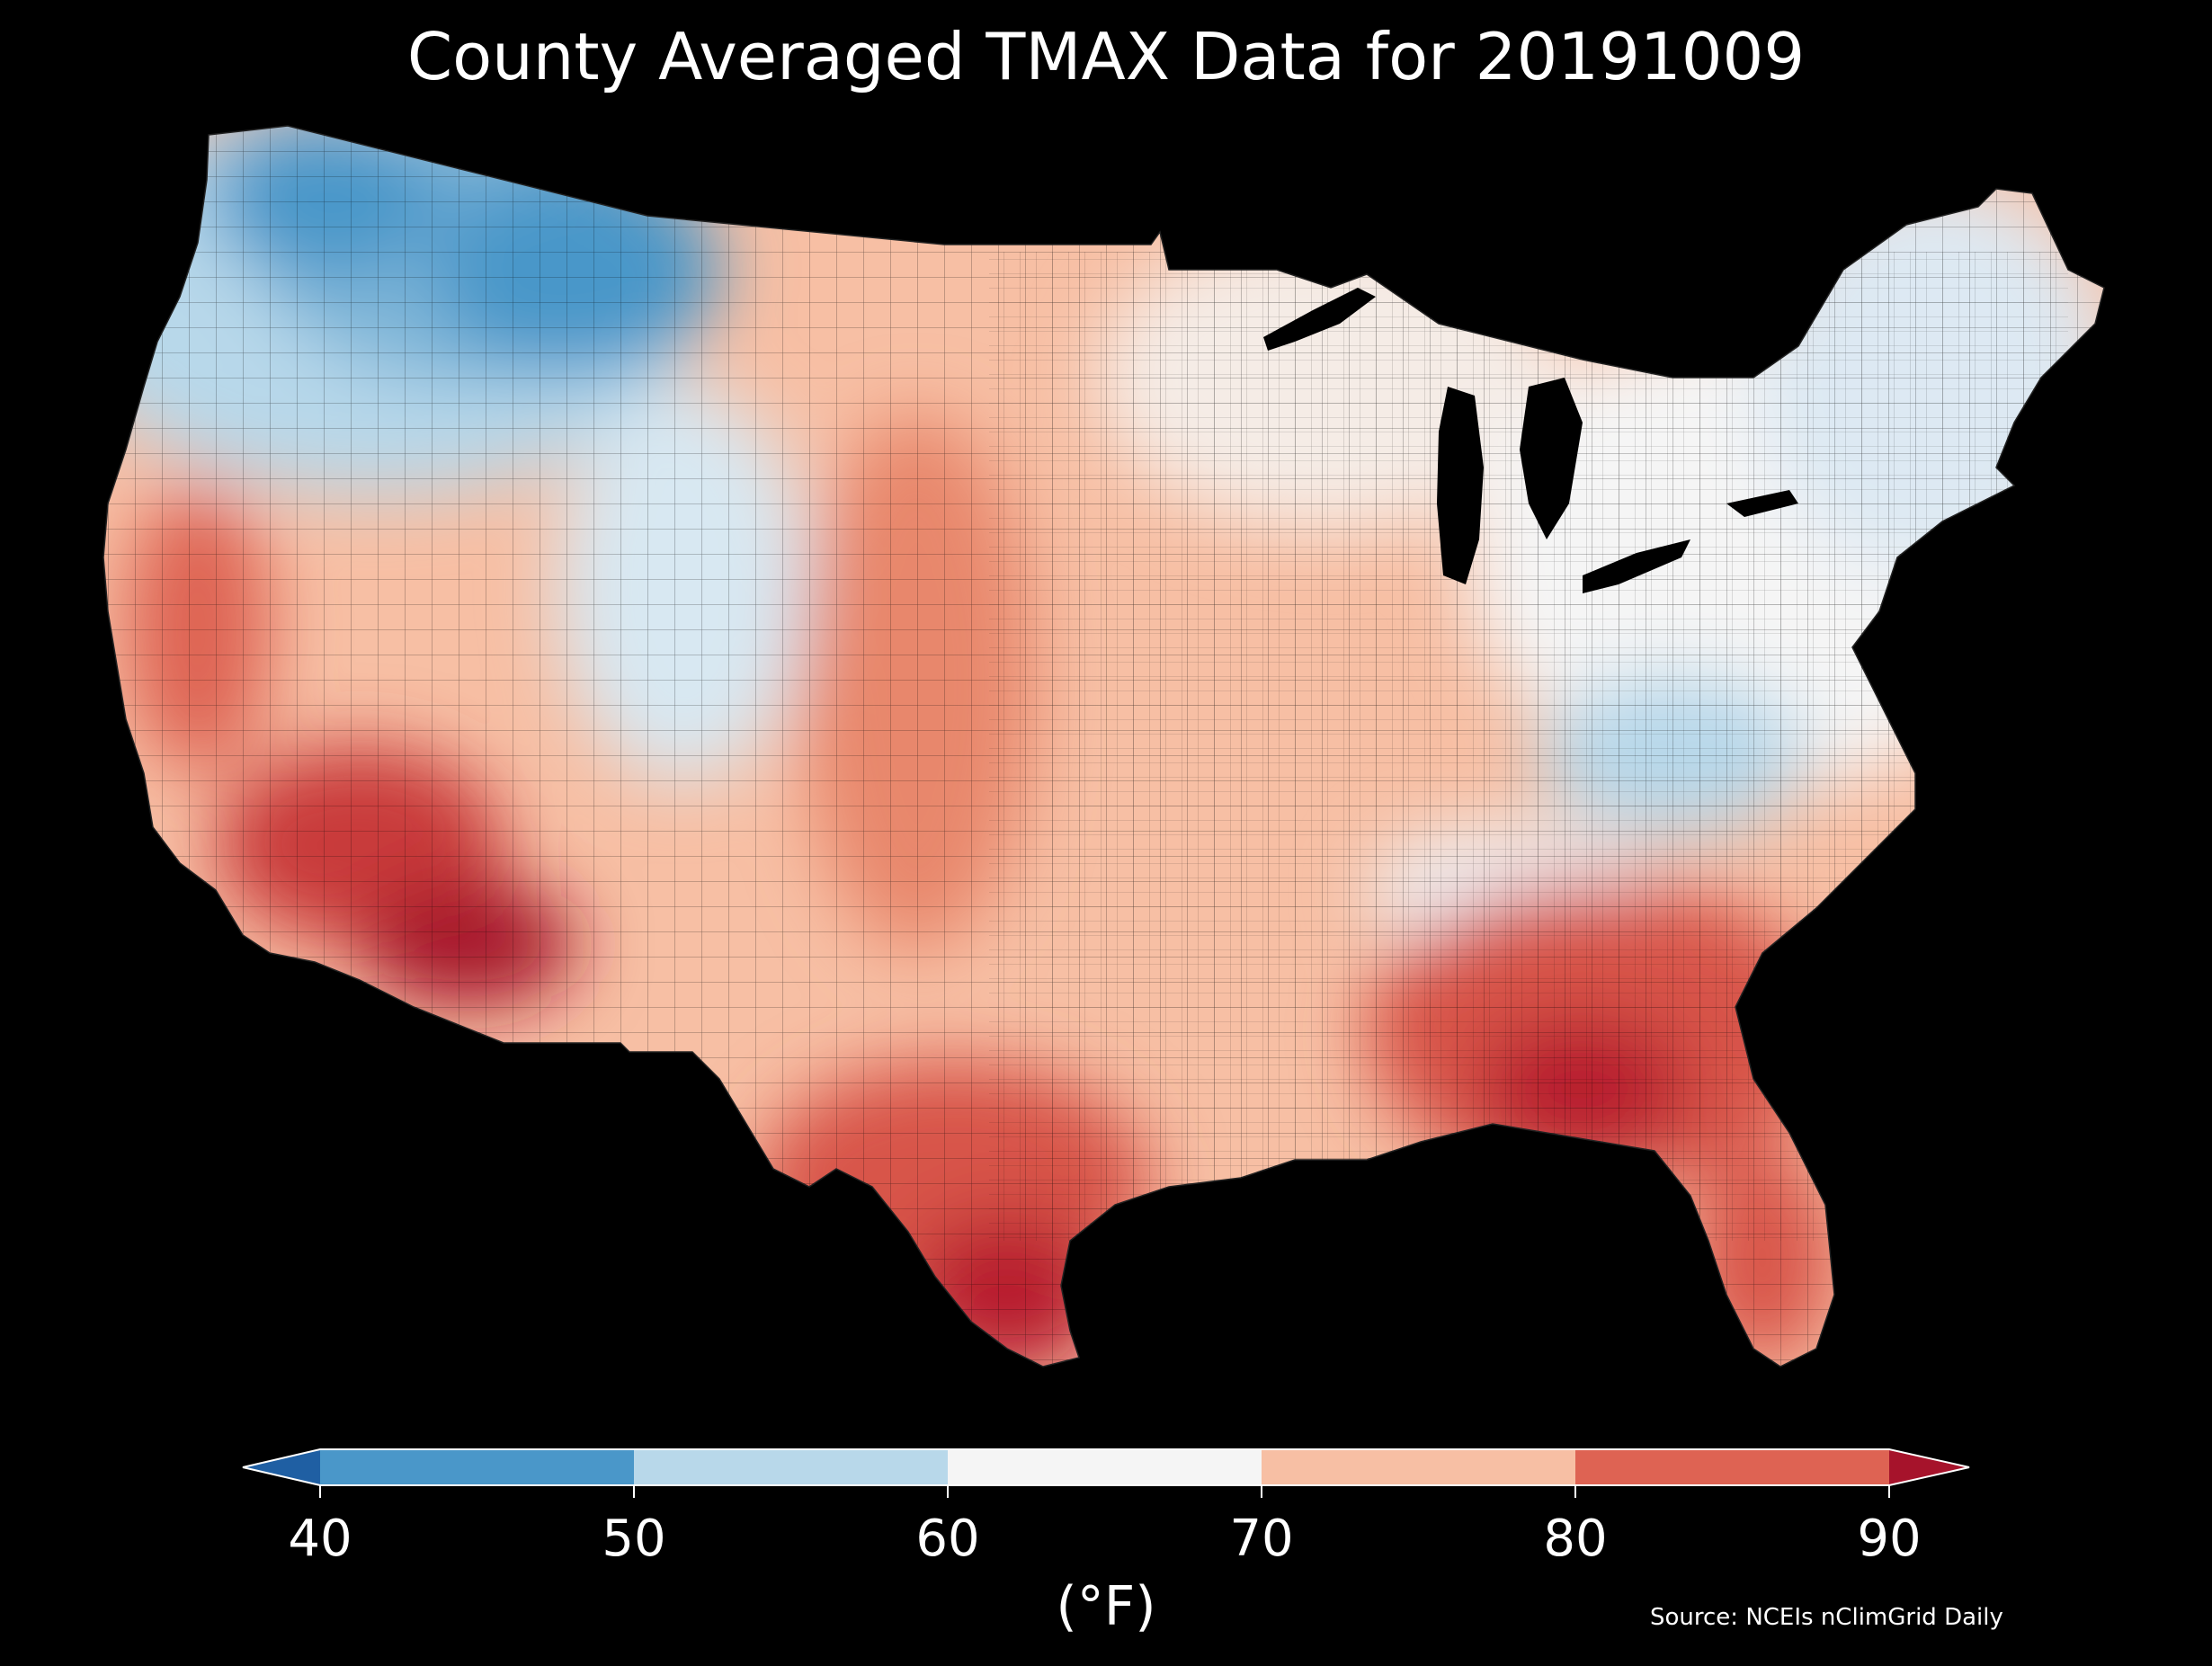 Image resolution: width=2212 pixels, height=1666 pixels. Describe the element at coordinates (1826, 1617) in the screenshot. I see `source-note: Source: NCEIs nClimGrid Daily` at that location.